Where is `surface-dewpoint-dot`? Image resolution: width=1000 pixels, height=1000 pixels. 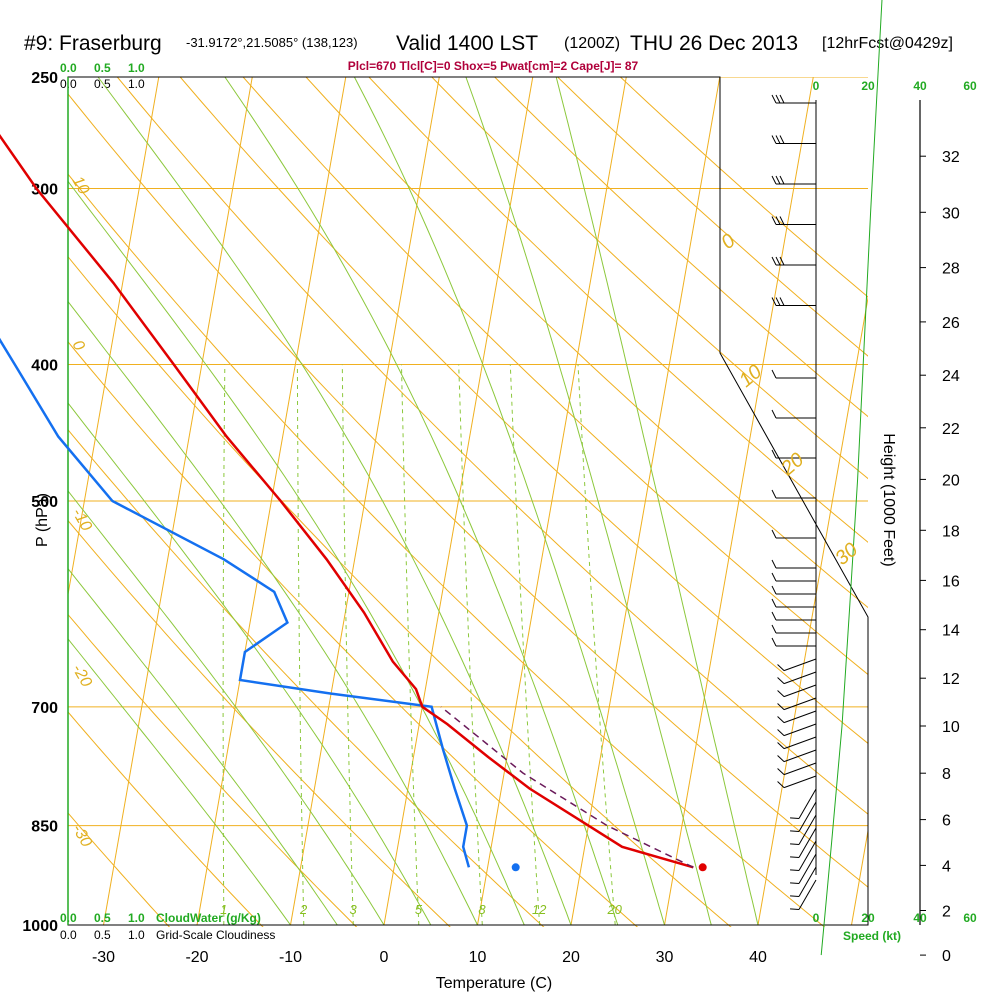 surface-dewpoint-dot is located at coordinates (515, 867).